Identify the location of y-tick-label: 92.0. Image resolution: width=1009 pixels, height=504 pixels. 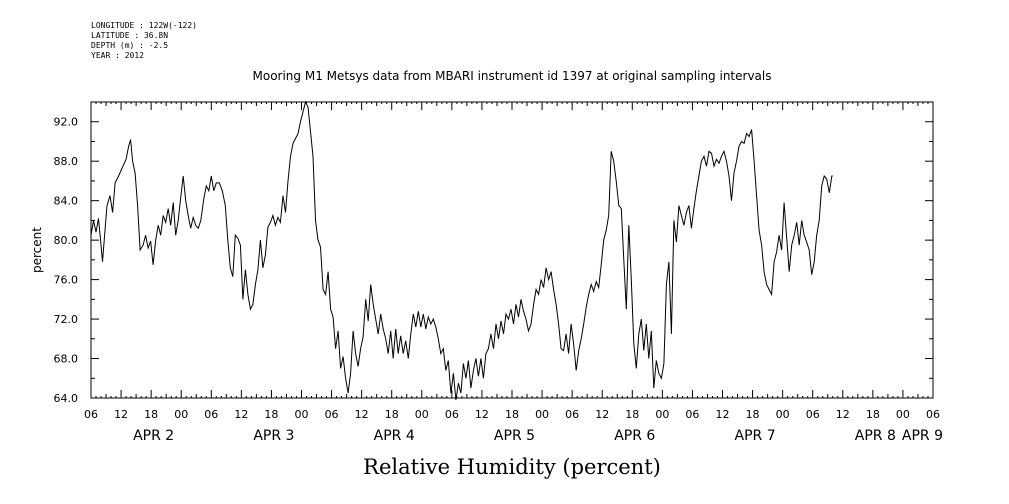
(66, 122).